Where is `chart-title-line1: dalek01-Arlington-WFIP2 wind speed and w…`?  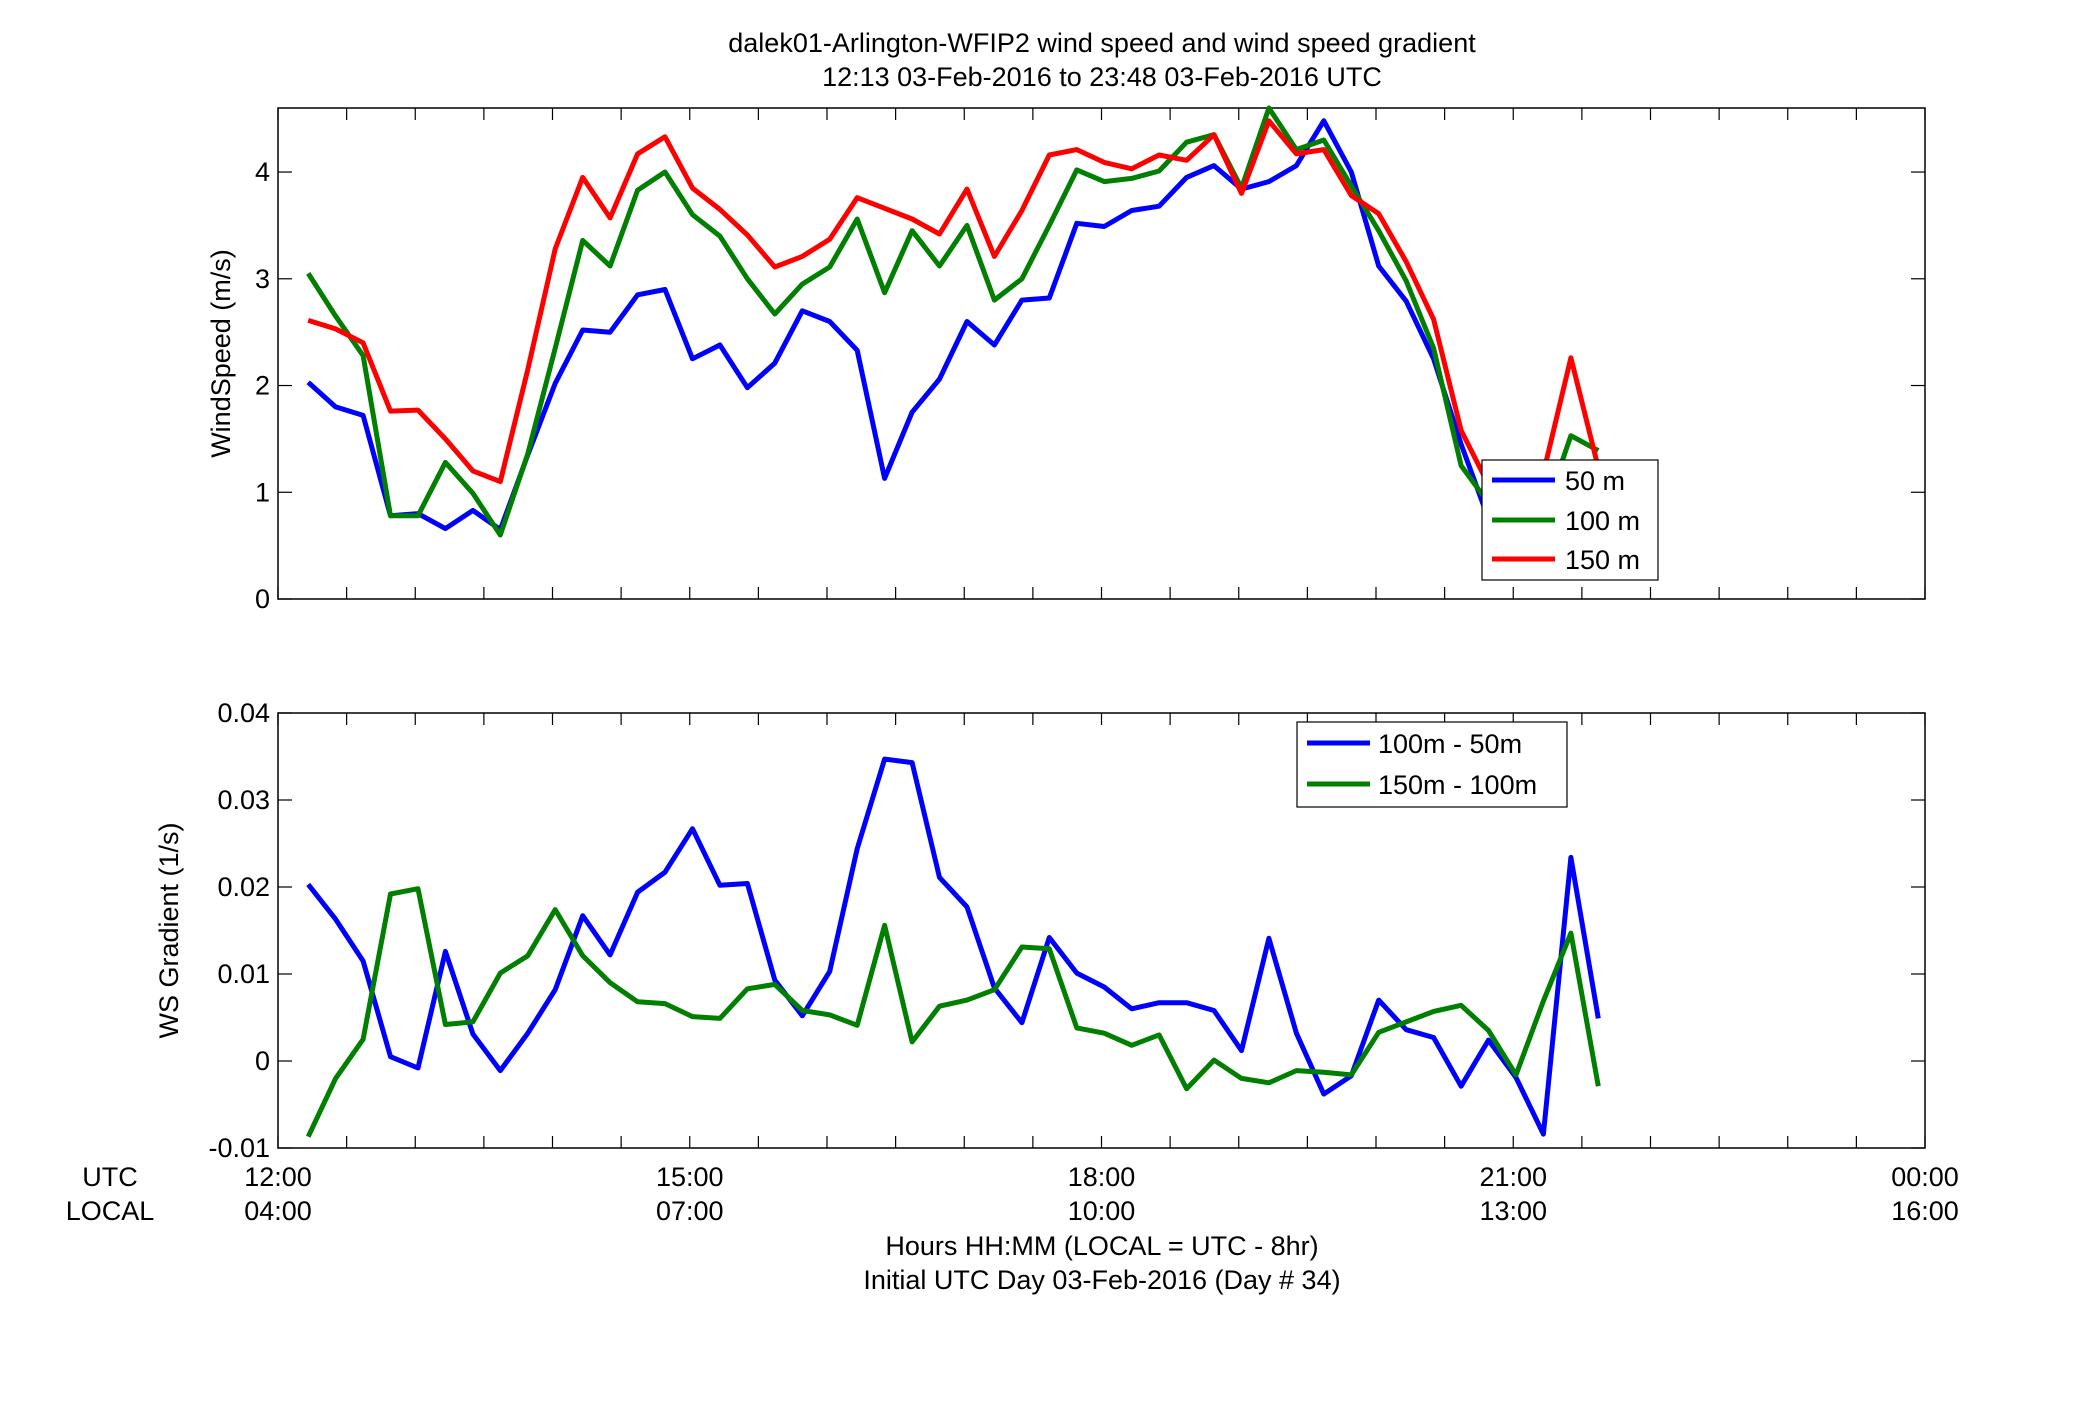 chart-title-line1: dalek01-Arlington-WFIP2 wind speed and w… is located at coordinates (1102, 43).